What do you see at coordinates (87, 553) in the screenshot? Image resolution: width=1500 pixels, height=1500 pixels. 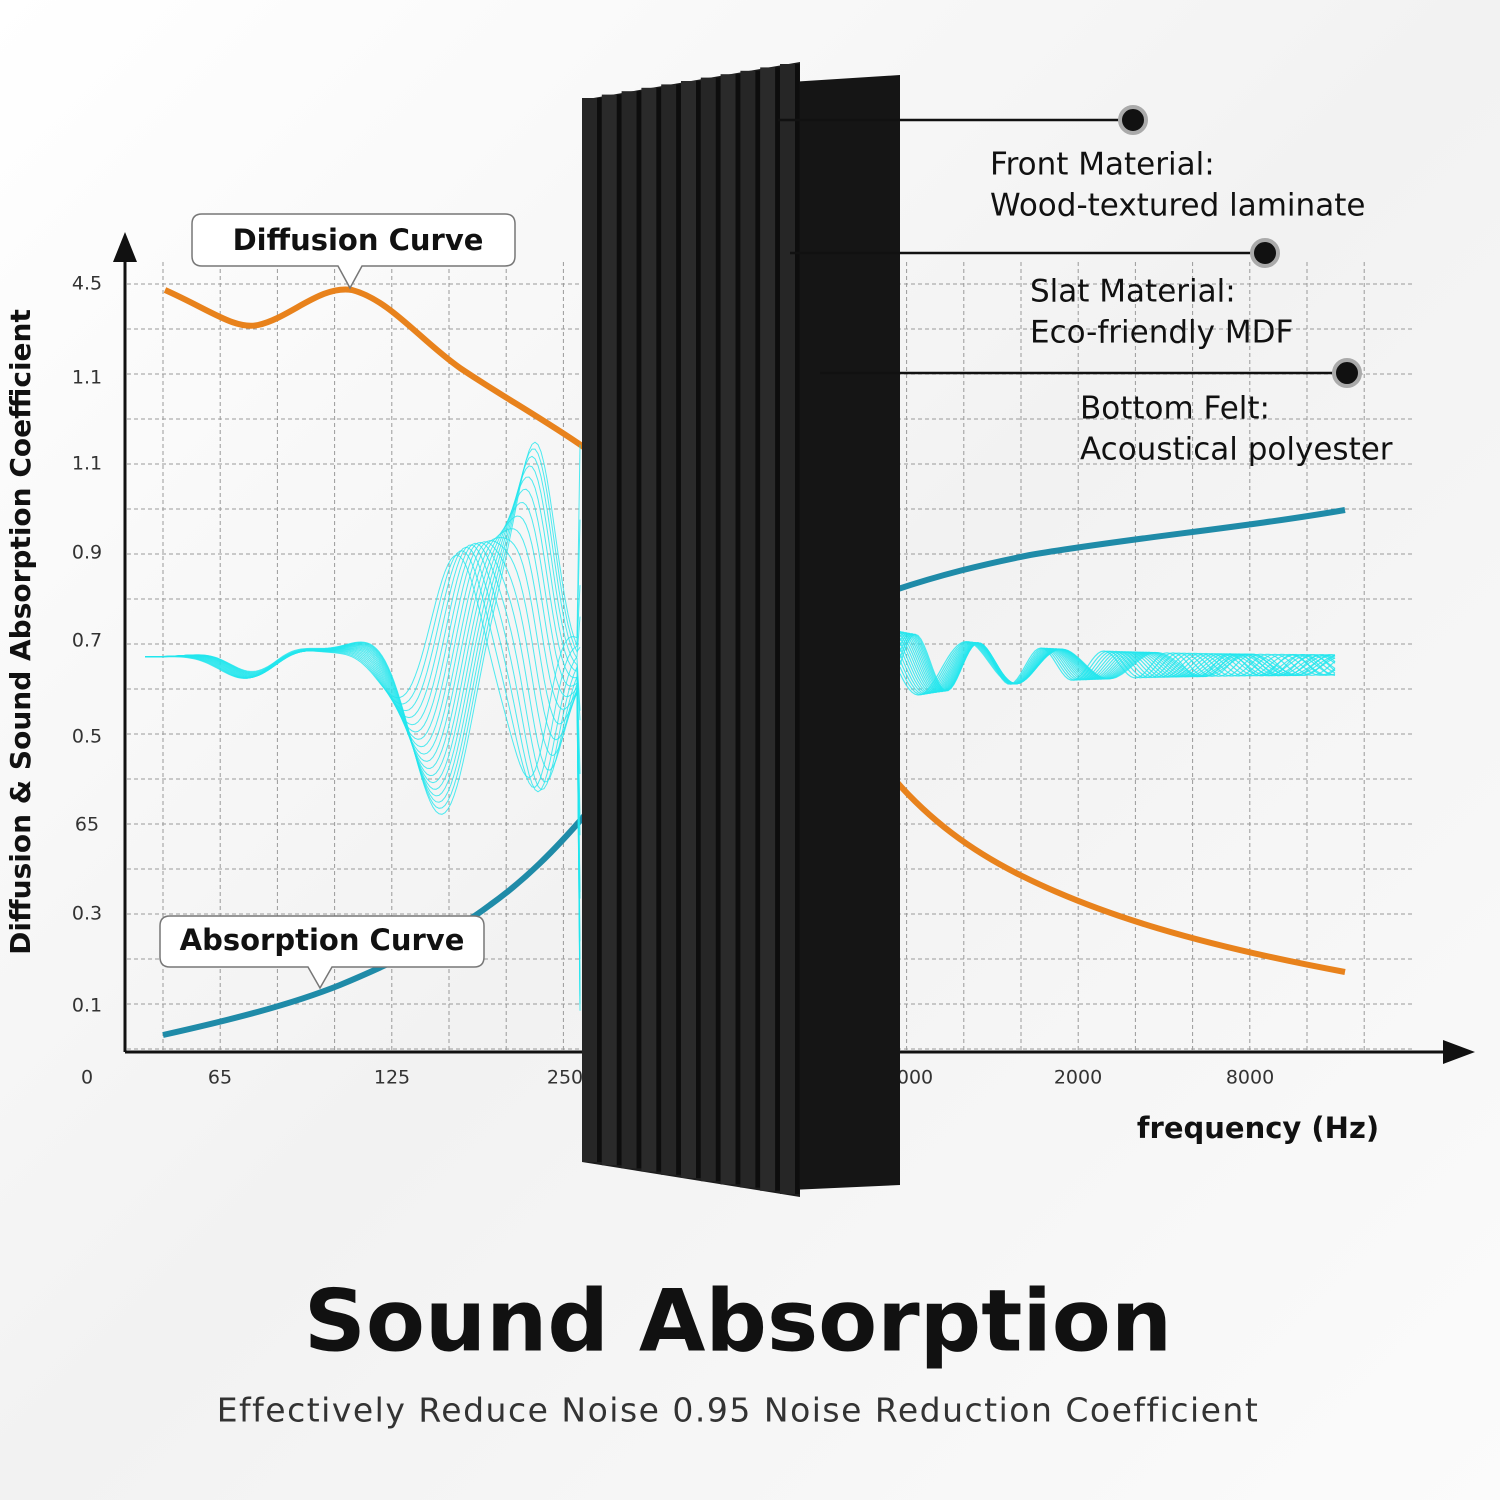 I see `y-tick-label: 0.9` at bounding box center [87, 553].